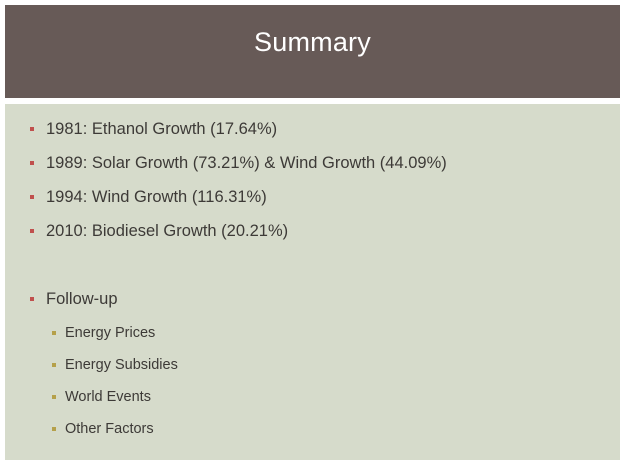  I want to click on bullet-text: 1994: Wind Growth (116.31%), so click(156, 197).